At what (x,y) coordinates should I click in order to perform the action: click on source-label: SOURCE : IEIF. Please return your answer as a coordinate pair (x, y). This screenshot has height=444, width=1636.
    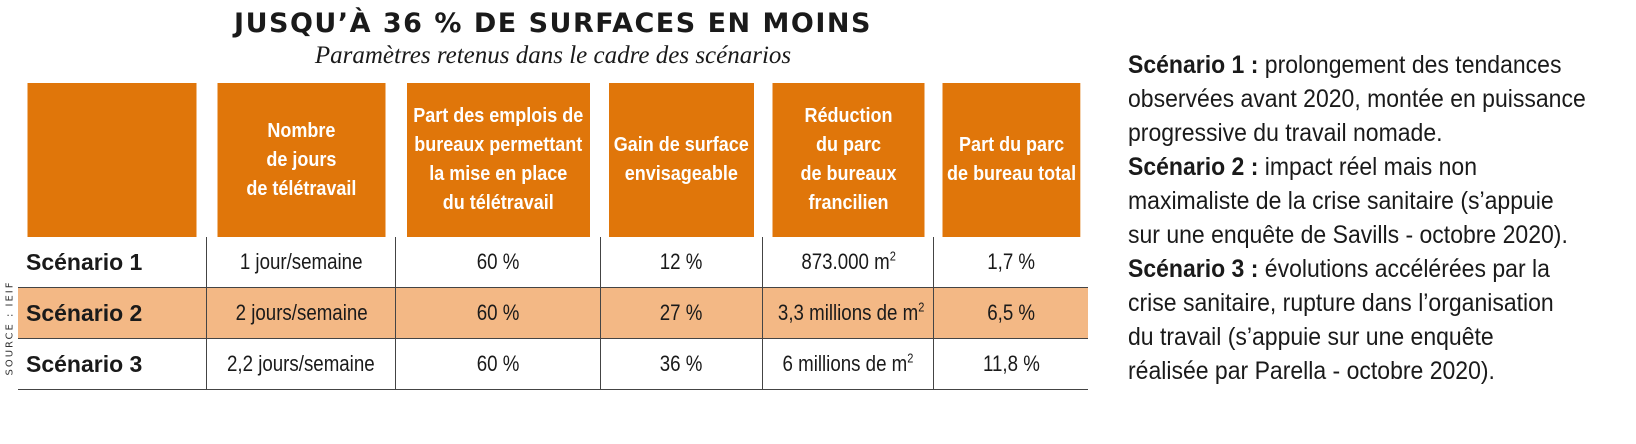
    Looking at the image, I should click on (10, 328).